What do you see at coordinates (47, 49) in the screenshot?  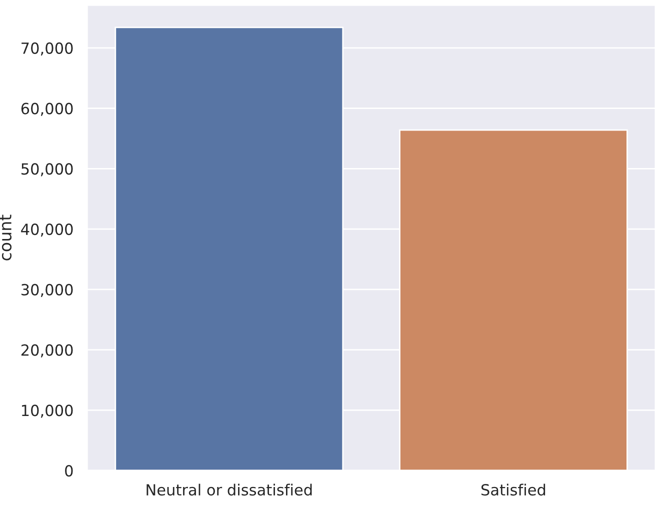 I see `y-tick-label: 70,000` at bounding box center [47, 49].